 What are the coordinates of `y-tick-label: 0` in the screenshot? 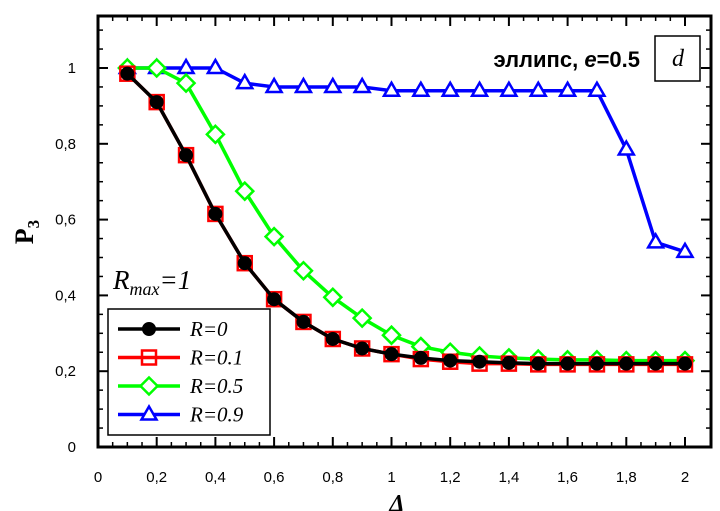 It's located at (72, 447).